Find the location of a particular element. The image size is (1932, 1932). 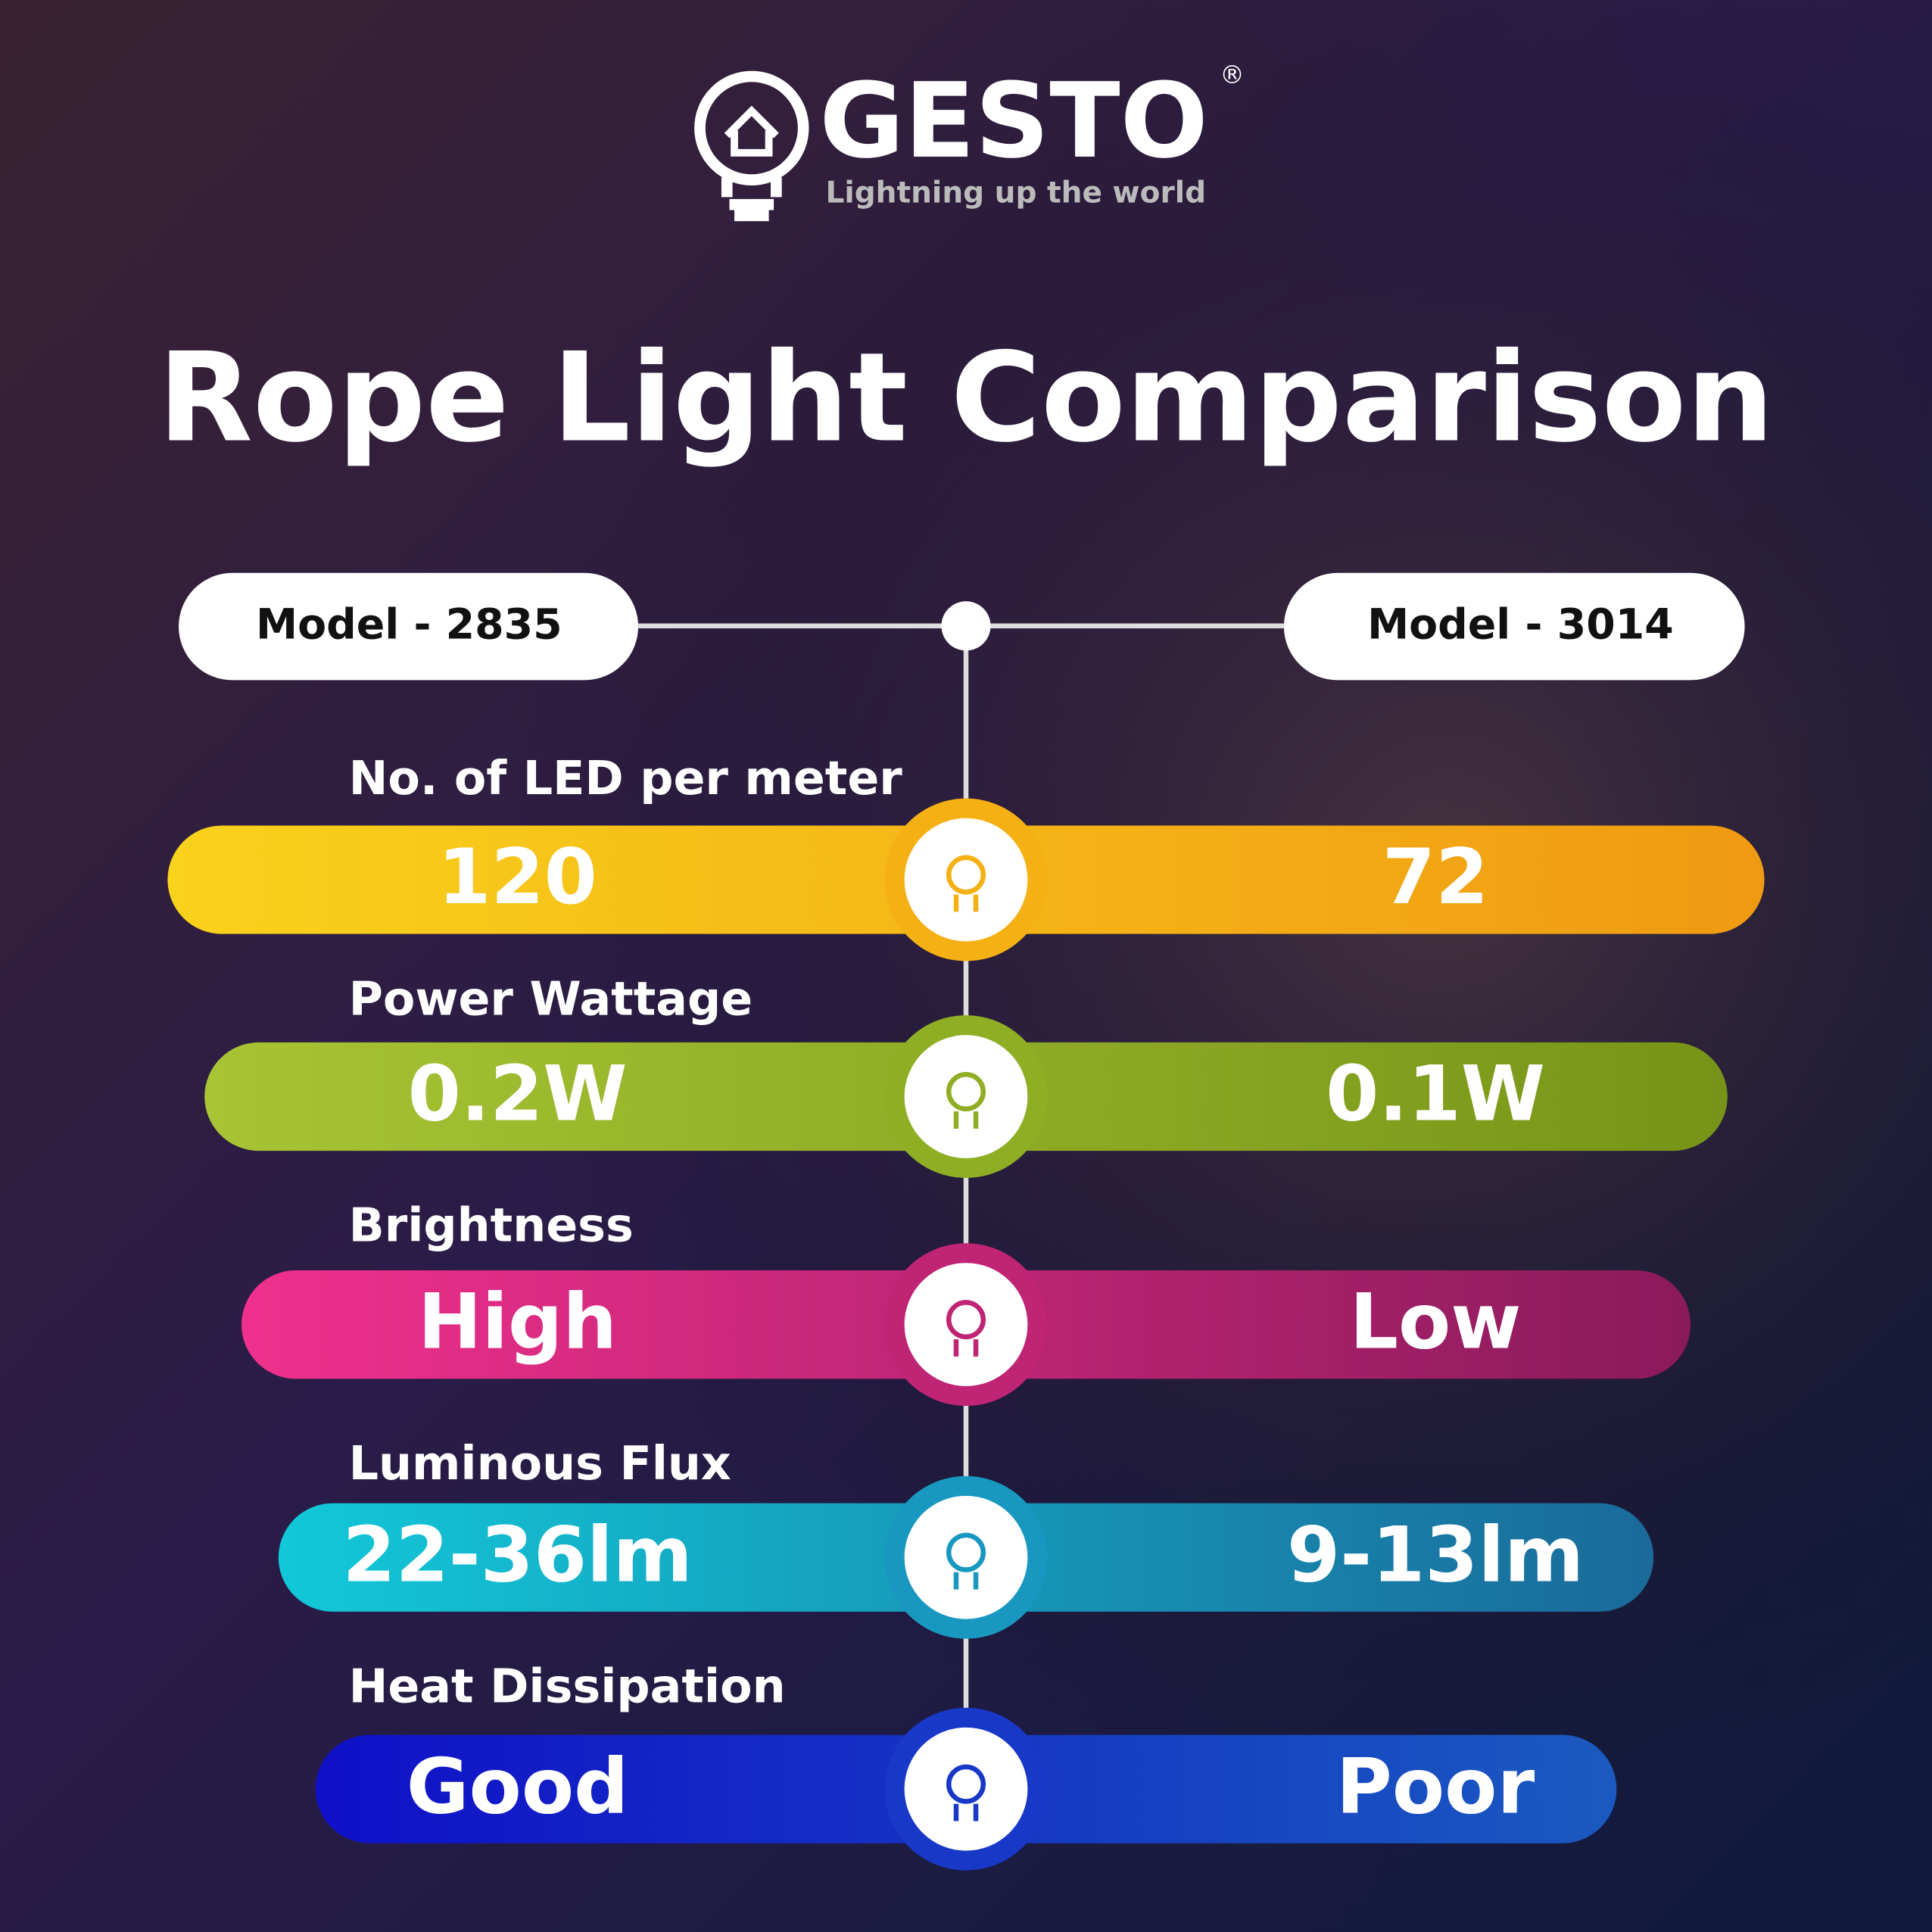

row-label: No. of LED per meter is located at coordinates (626, 778).